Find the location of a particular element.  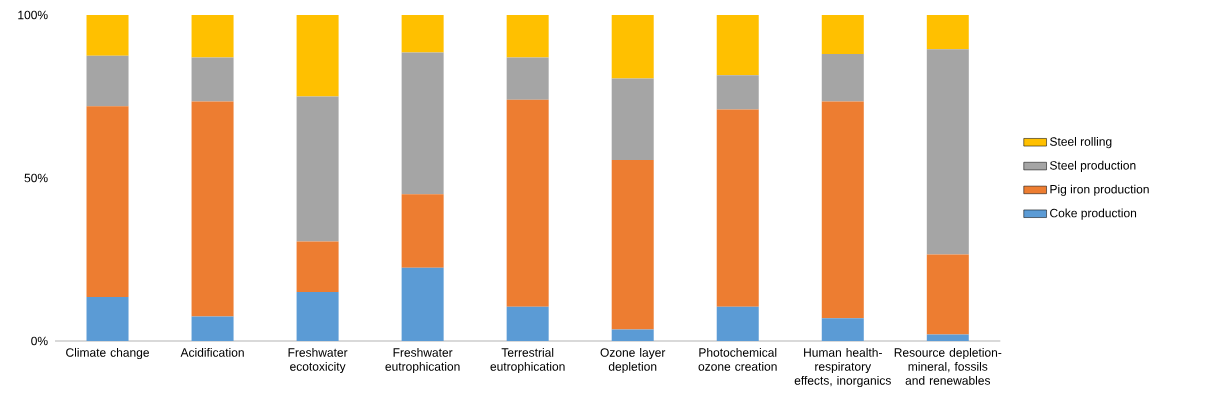

y-tick-label: 0% is located at coordinates (39, 341).